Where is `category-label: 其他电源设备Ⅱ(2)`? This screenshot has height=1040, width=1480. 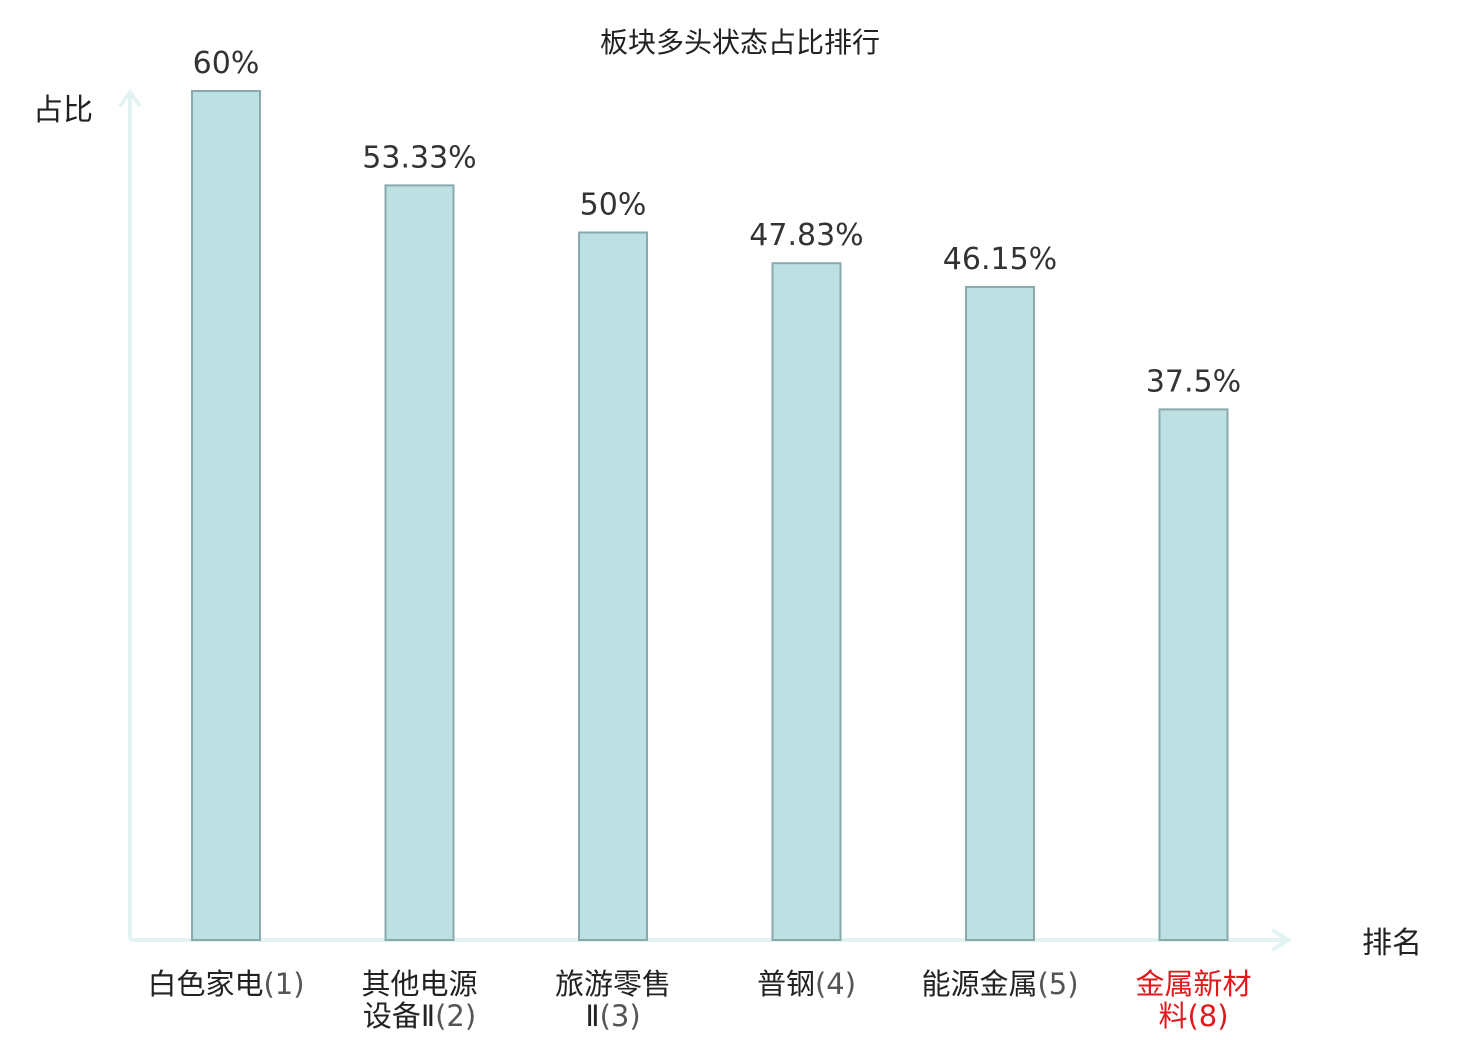 category-label: 其他电源设备Ⅱ(2) is located at coordinates (419, 1000).